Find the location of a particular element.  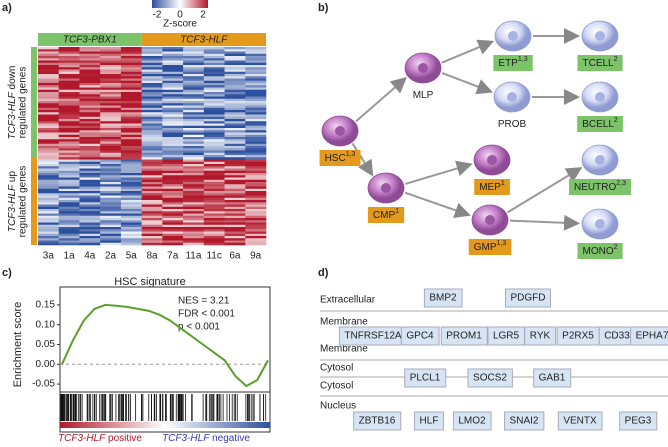

node-name: TCELL is located at coordinates (598, 63).